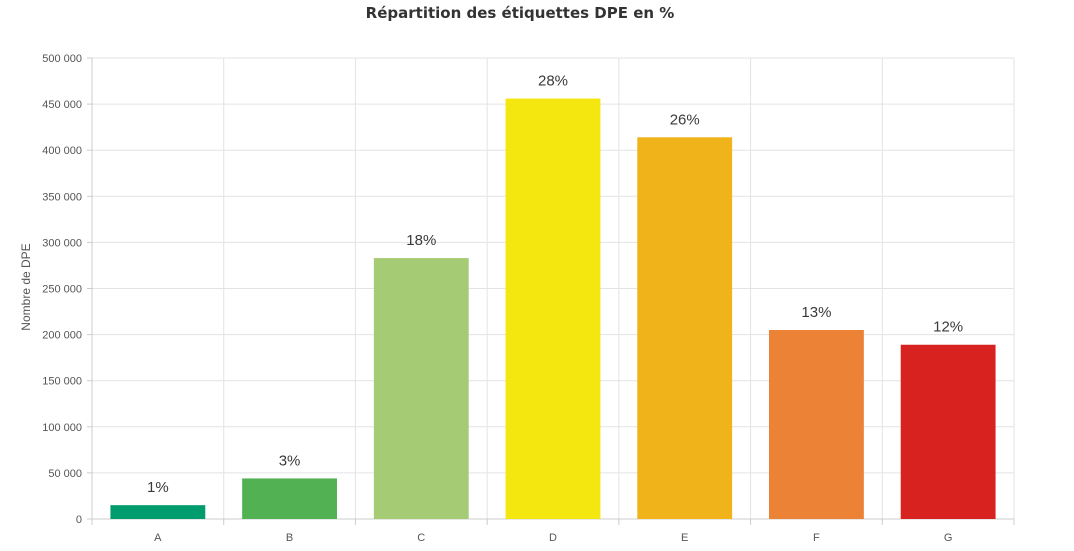  What do you see at coordinates (520, 13) in the screenshot?
I see `chart-title: Répartition des étiquettes DPE en %` at bounding box center [520, 13].